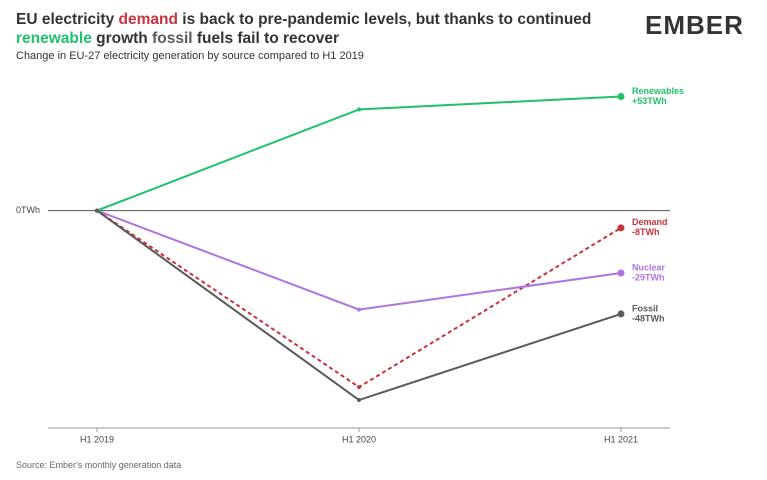 The width and height of the screenshot is (767, 480). Describe the element at coordinates (621, 439) in the screenshot. I see `x-tick-label: H1 2021` at that location.